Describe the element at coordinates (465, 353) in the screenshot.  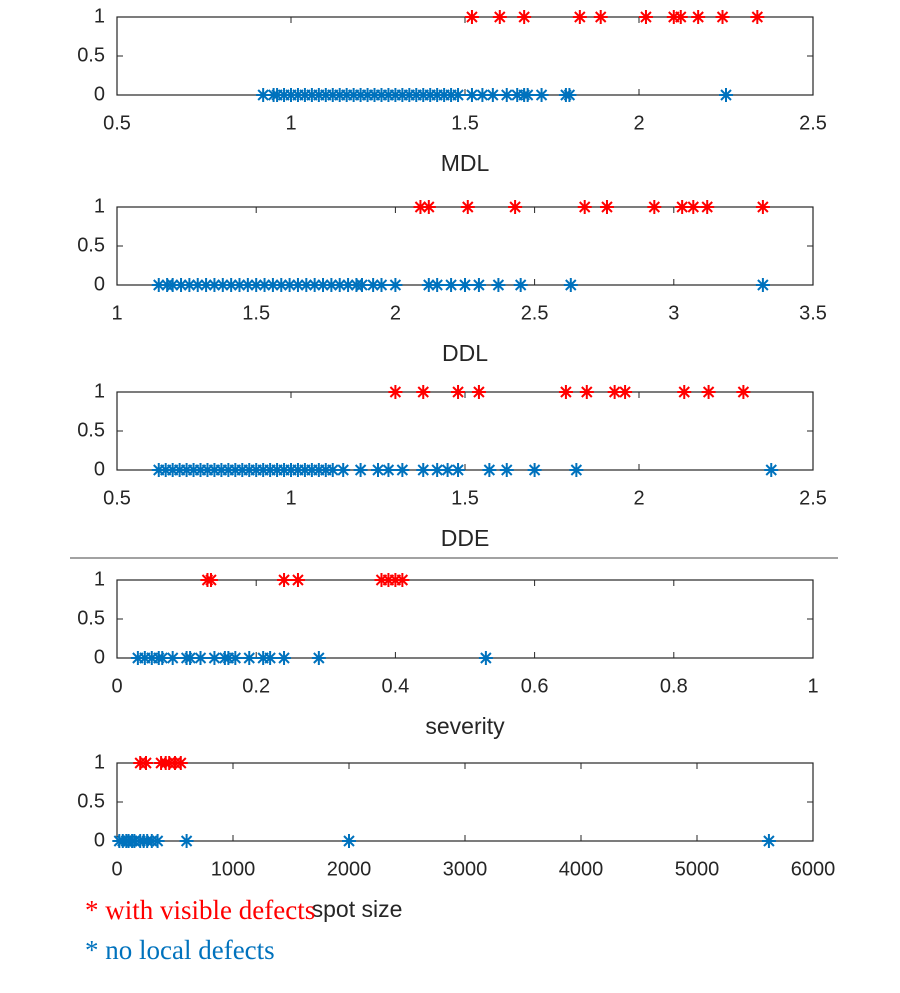
I see `x-axis-label: DDL` at that location.